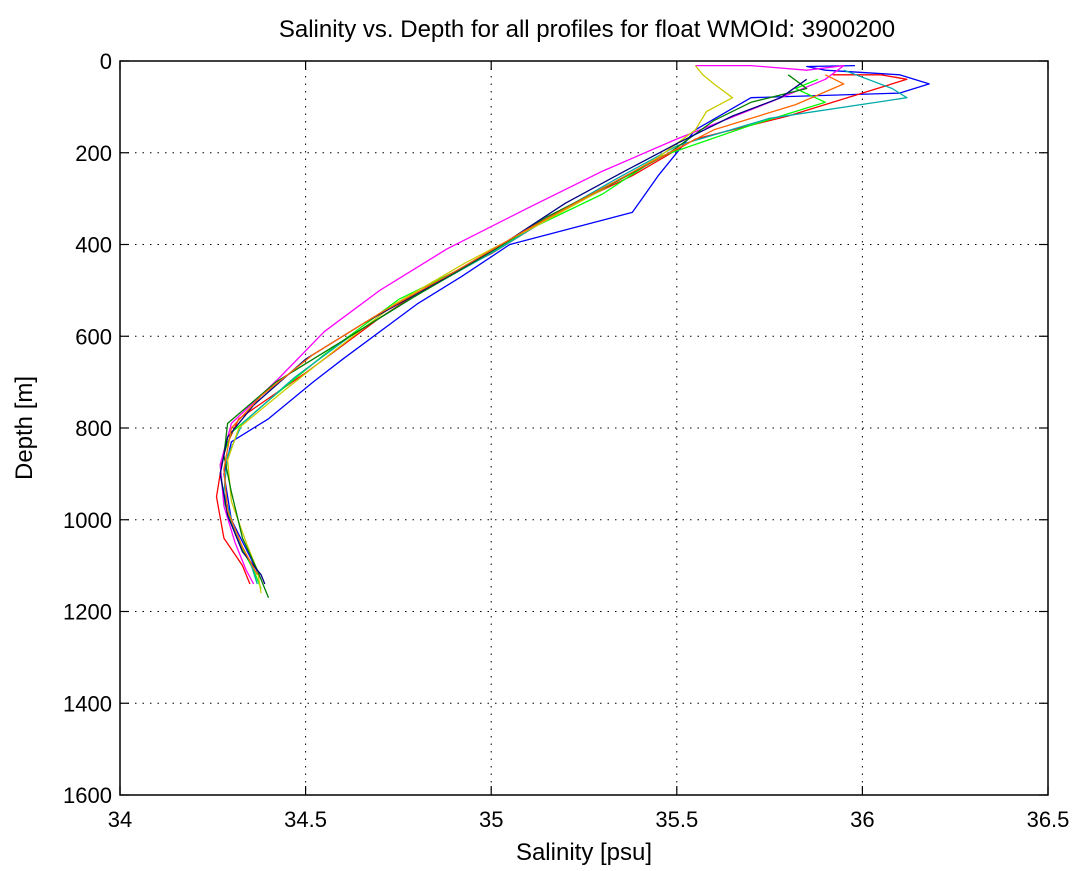  Describe the element at coordinates (106, 61) in the screenshot. I see `y-tick-label: 0` at that location.